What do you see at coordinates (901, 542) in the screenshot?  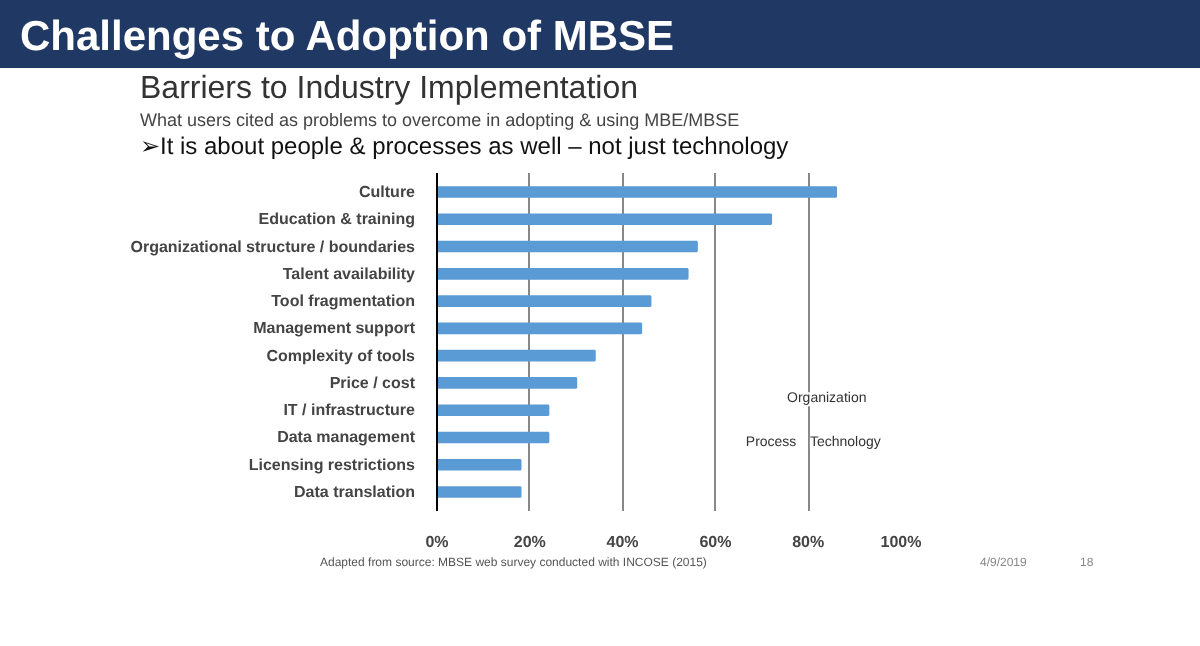 I see `x-tick-label: 100%` at bounding box center [901, 542].